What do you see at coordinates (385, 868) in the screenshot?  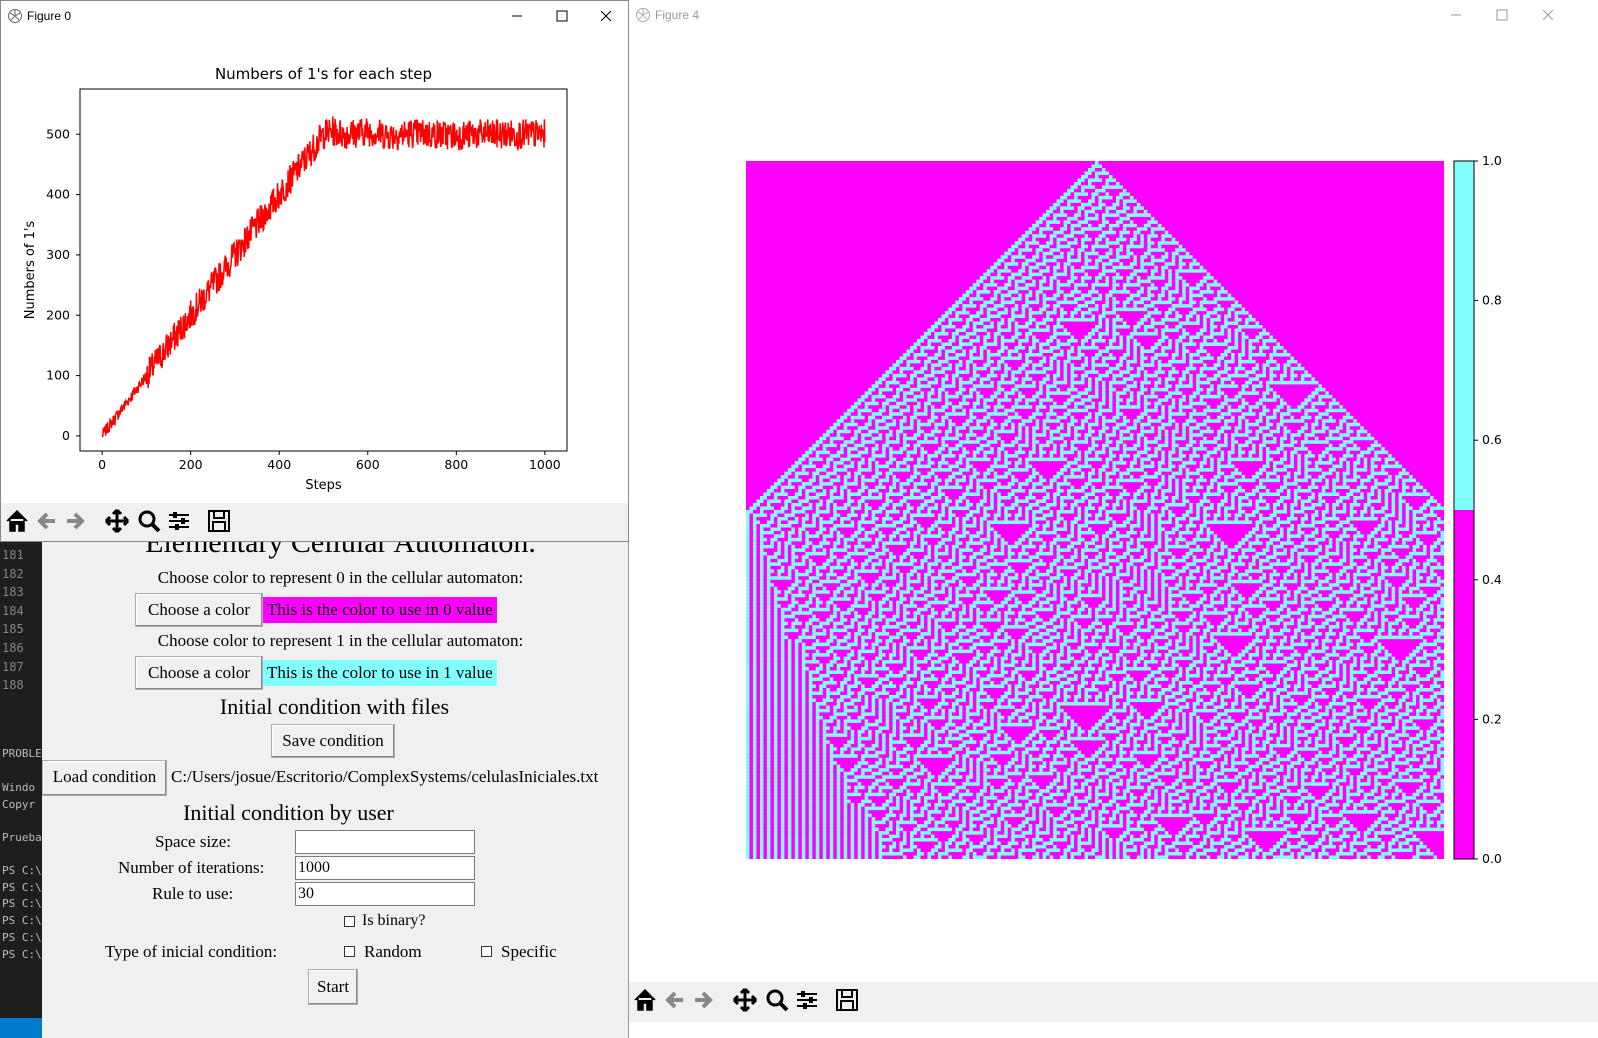 I see `iterations-input: 1000` at bounding box center [385, 868].